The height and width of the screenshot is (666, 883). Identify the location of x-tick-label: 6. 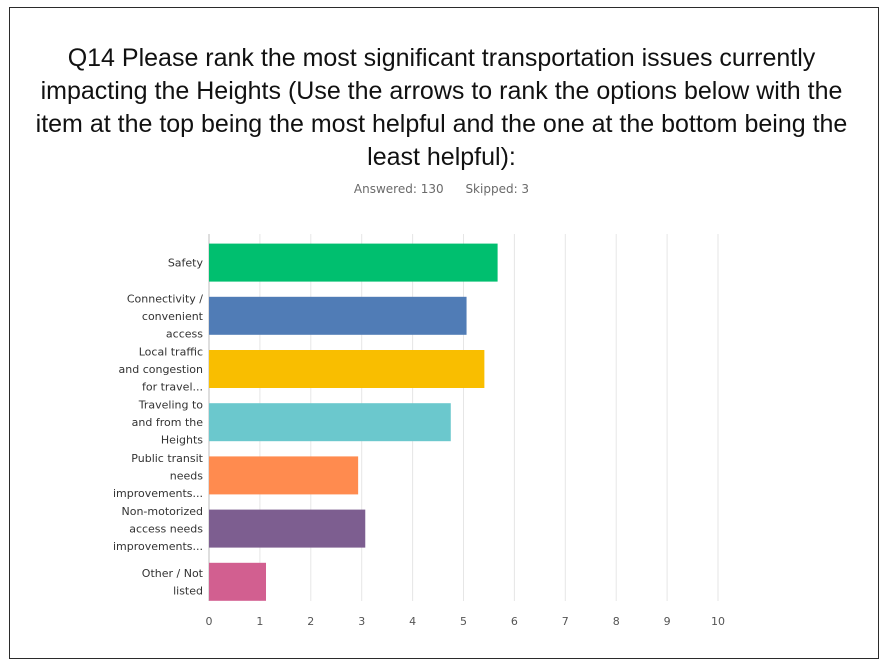
(514, 621).